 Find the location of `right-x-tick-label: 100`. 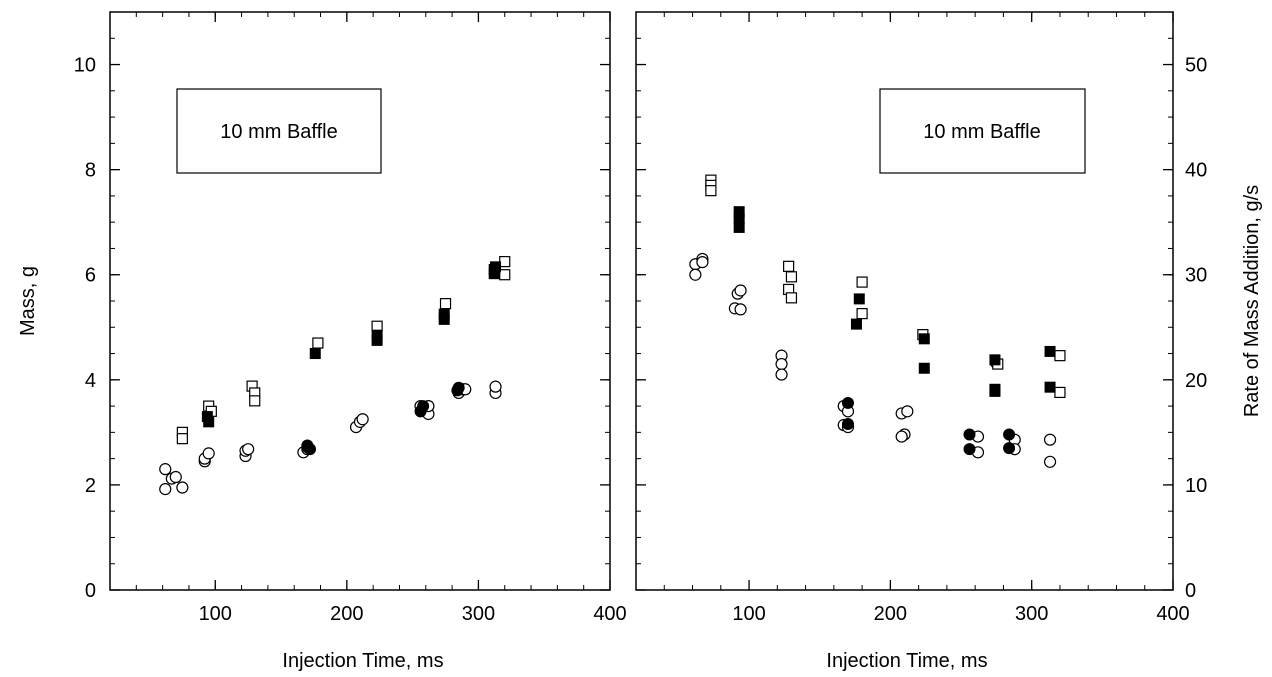

right-x-tick-label: 100 is located at coordinates (748, 614).